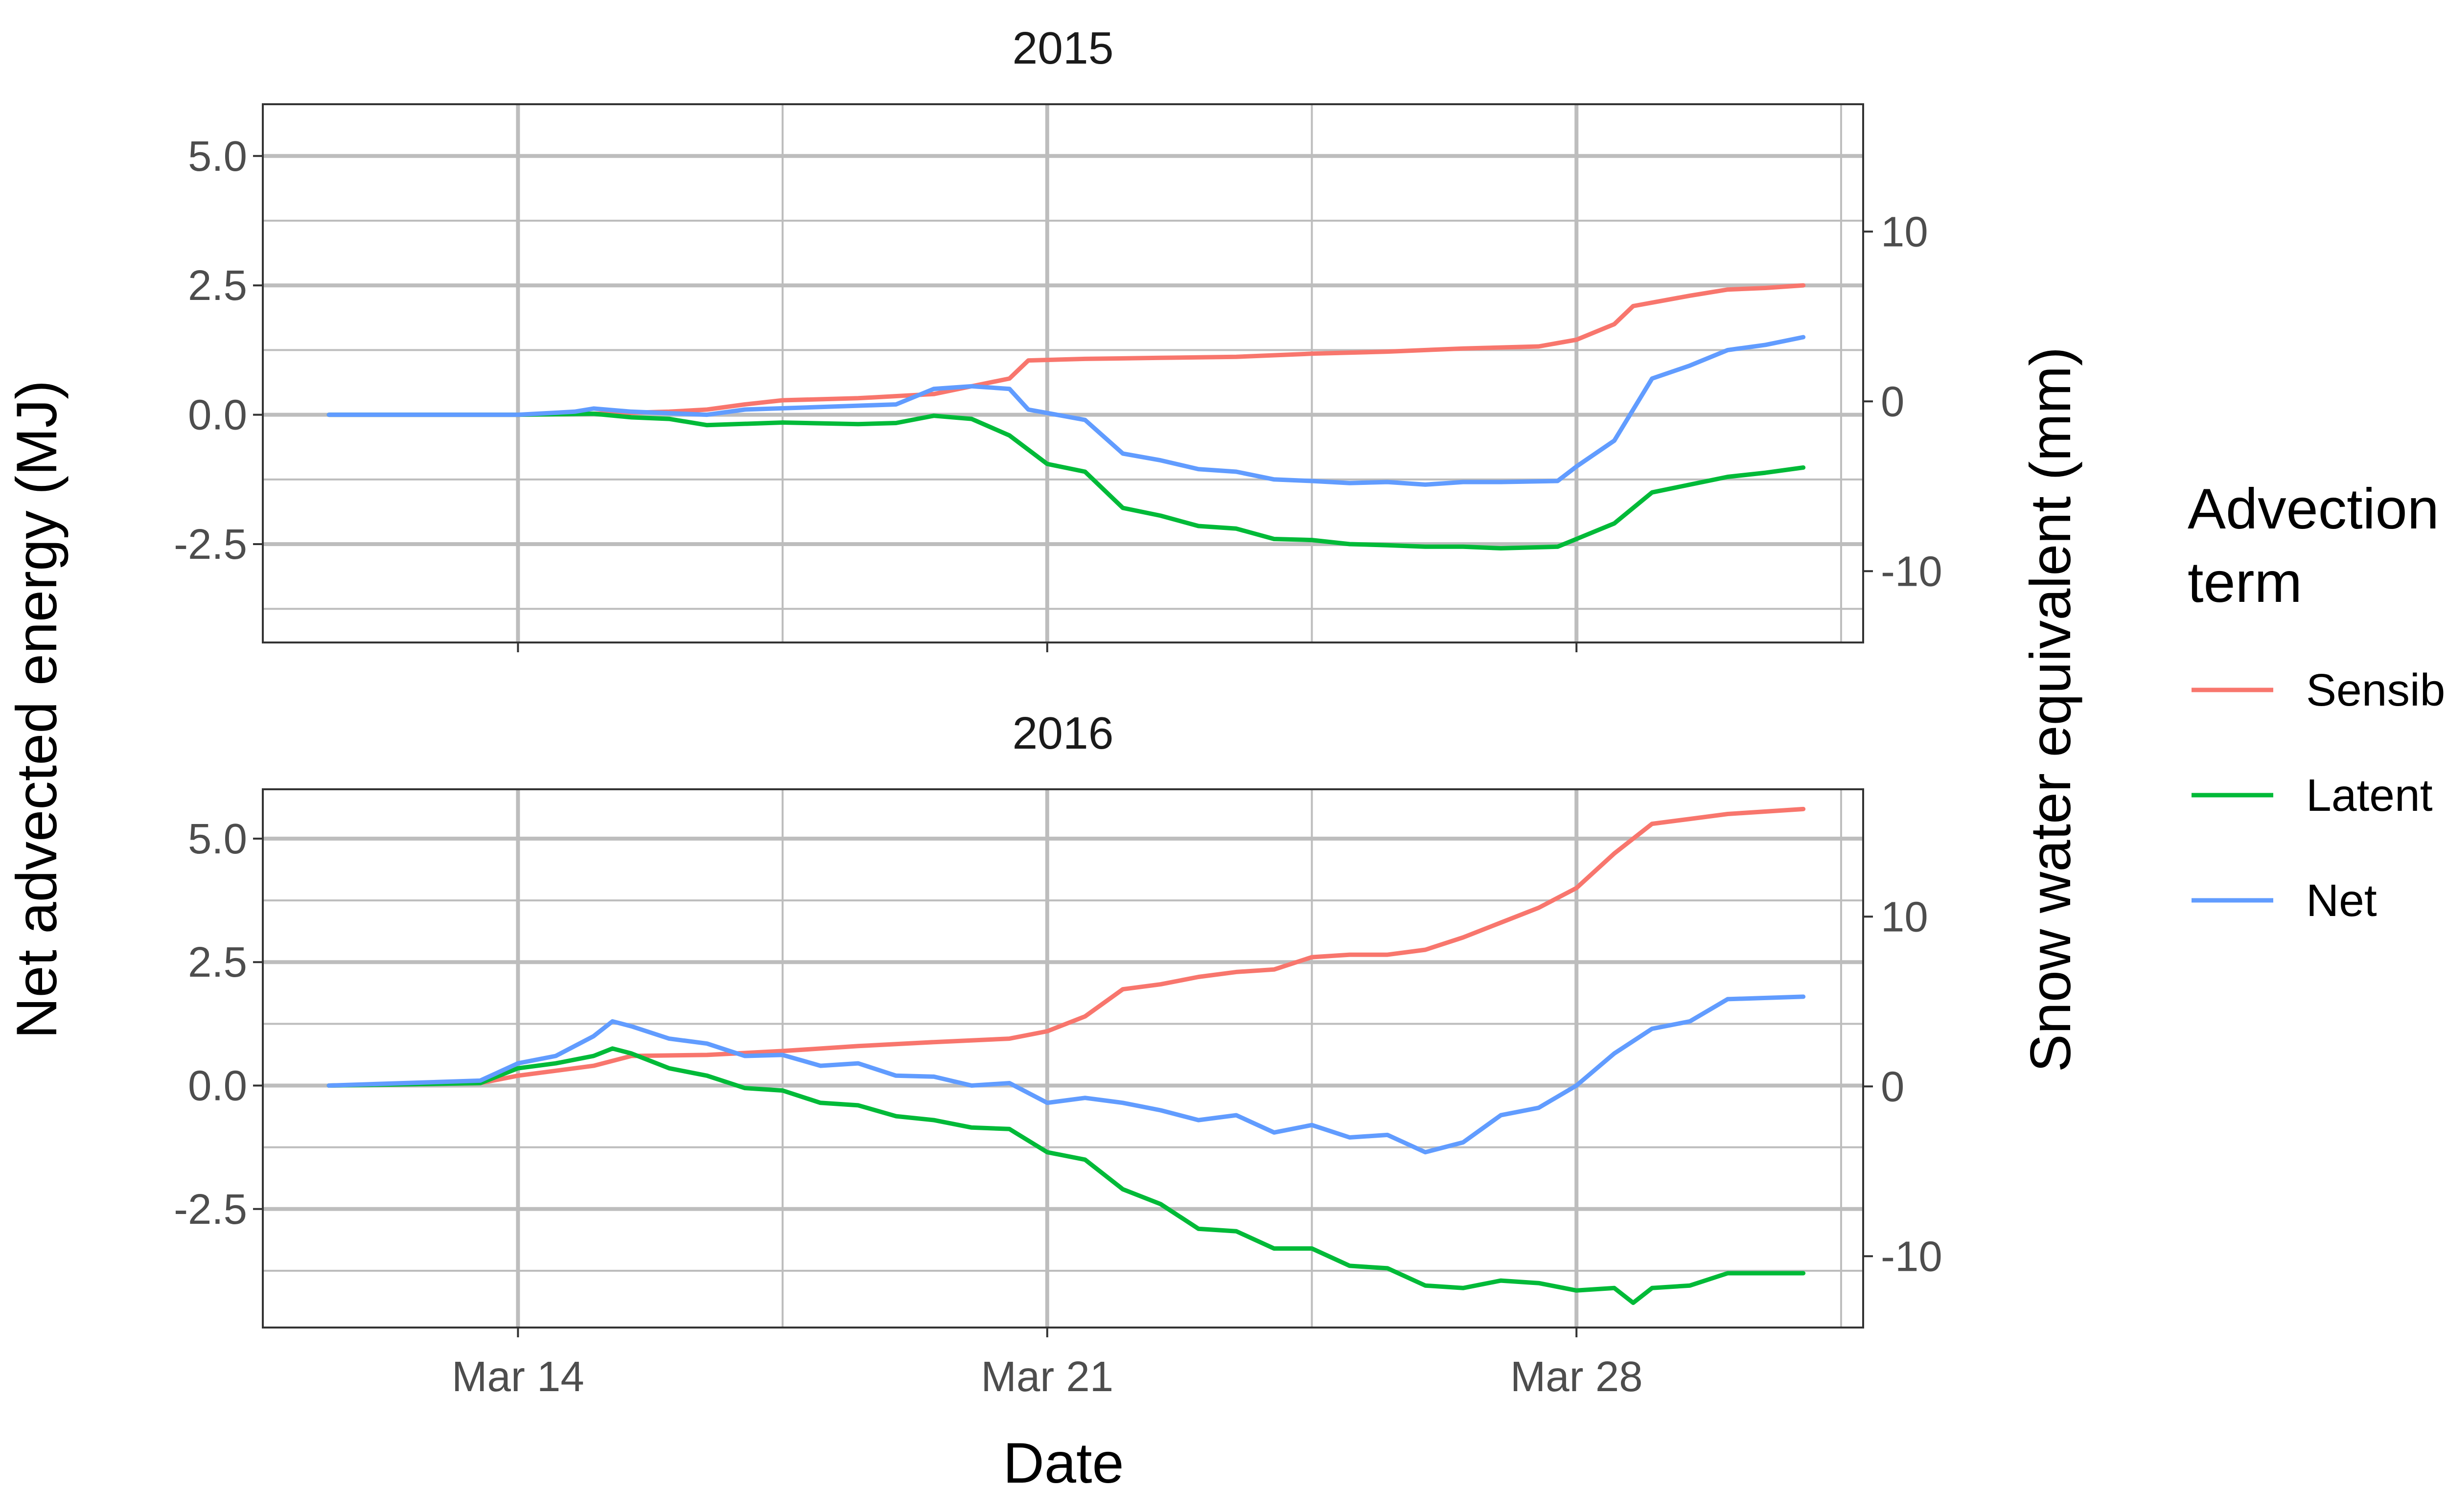 This screenshot has height=1512, width=2447. I want to click on legend: Advection term Sensible Latent Net, so click(2317, 701).